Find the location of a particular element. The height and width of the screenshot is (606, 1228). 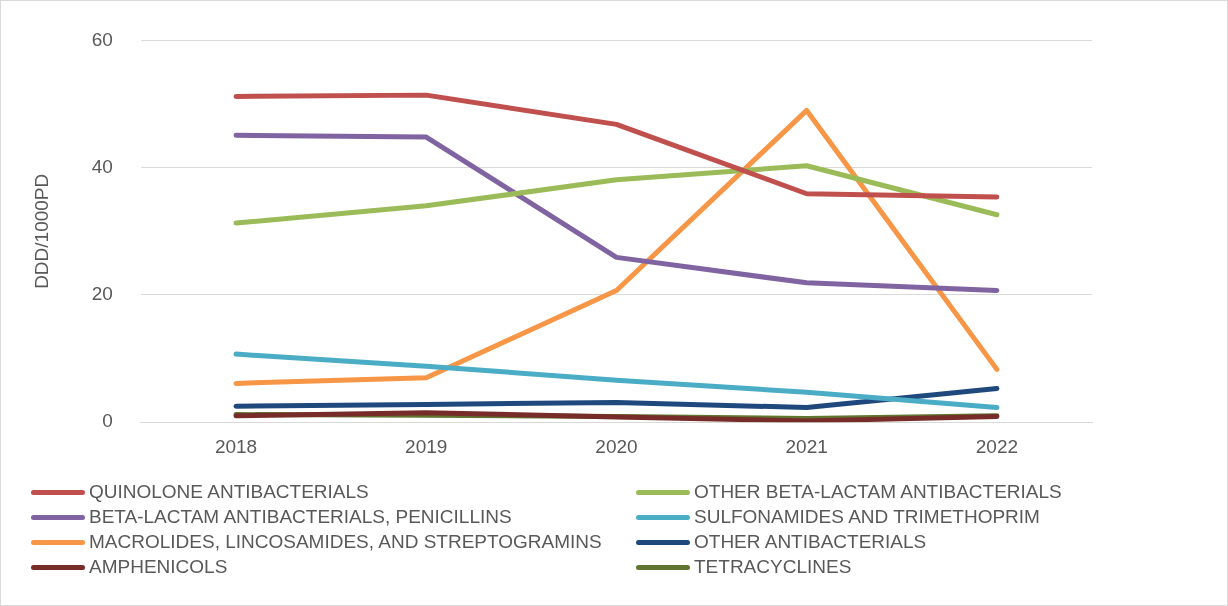

legend-label: OTHER BETA-LACTAM ANTIBACTERIALS is located at coordinates (878, 492).